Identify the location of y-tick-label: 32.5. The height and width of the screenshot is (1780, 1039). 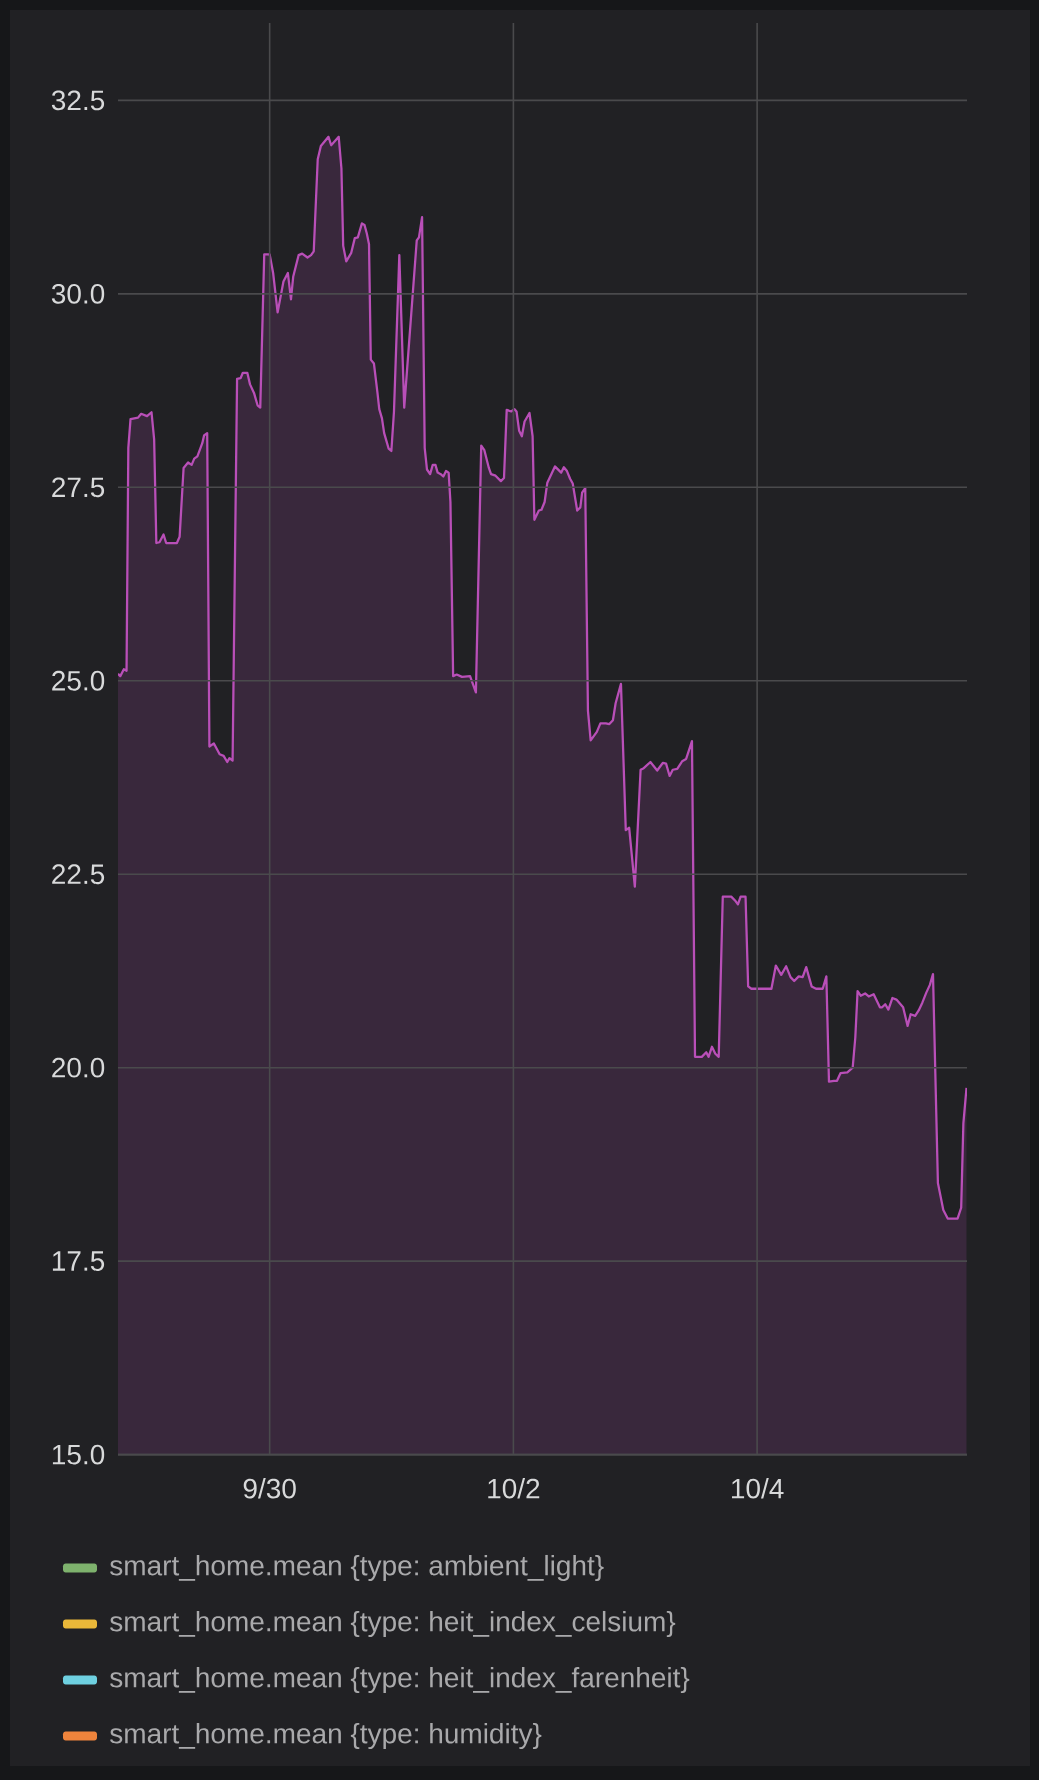
(78, 100).